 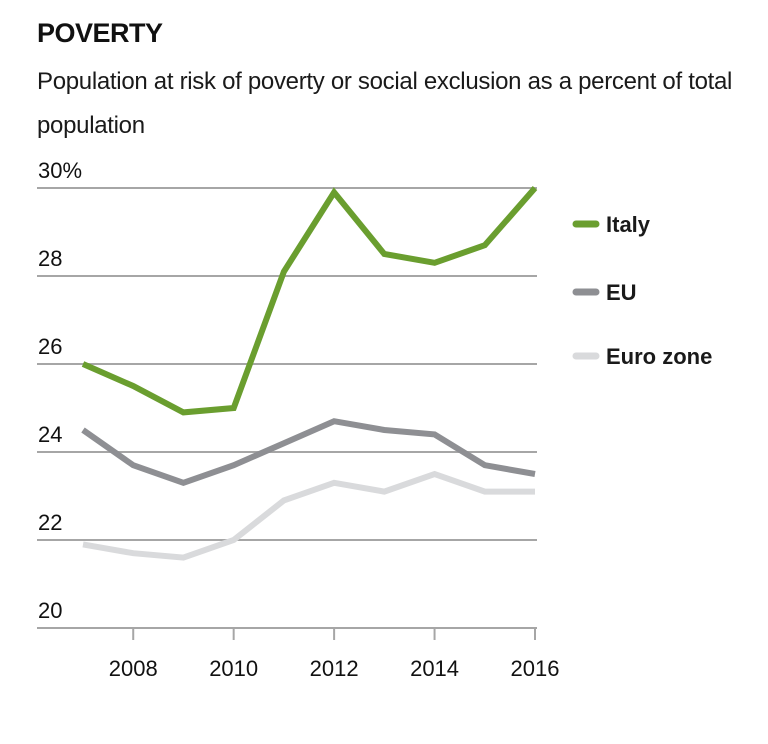 What do you see at coordinates (133, 668) in the screenshot?
I see `x-tick-label: 2008` at bounding box center [133, 668].